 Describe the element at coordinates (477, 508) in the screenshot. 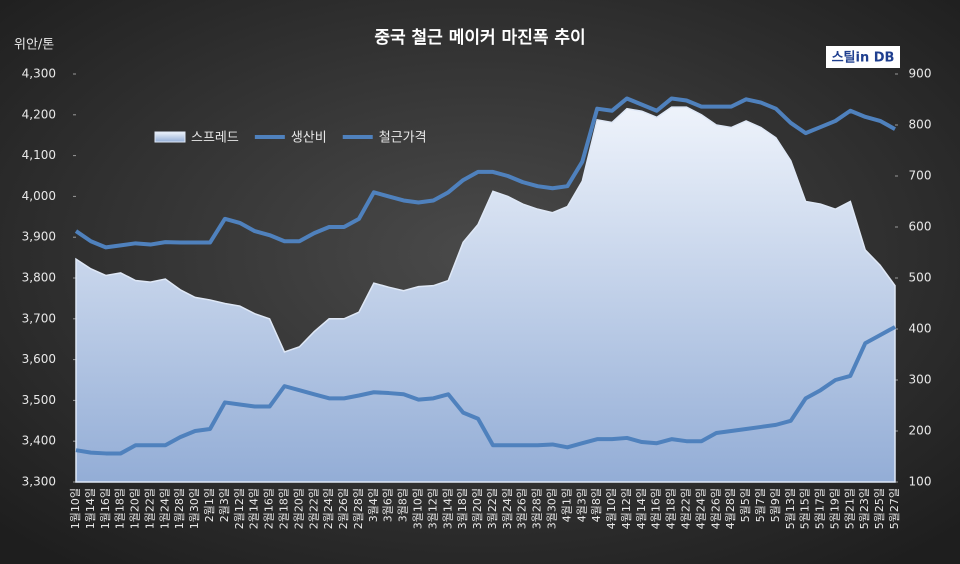

I see `x-tick-label: 3월20일` at that location.